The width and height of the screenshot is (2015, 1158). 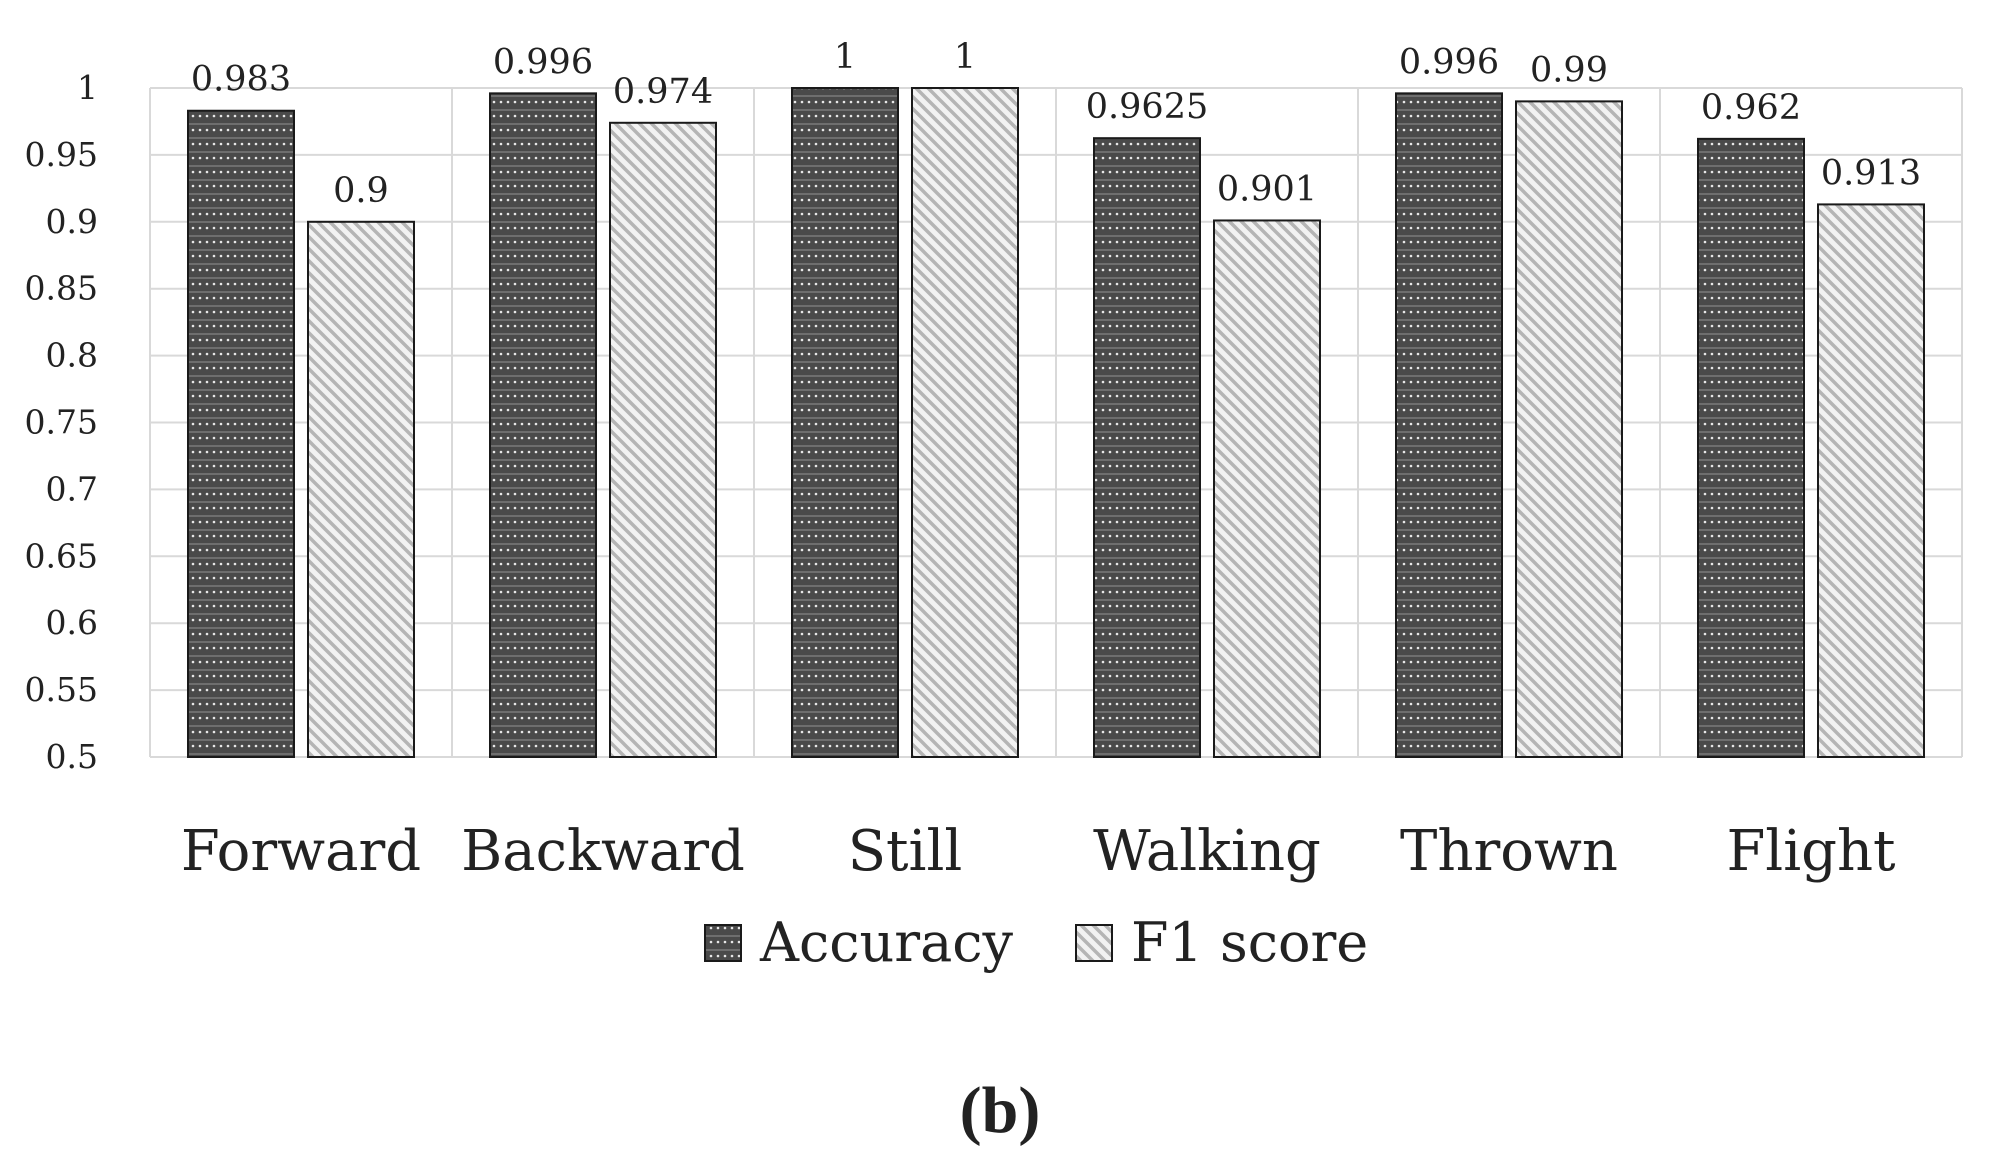 I want to click on data-label-accuracy-forward: 0.983, so click(x=241, y=80).